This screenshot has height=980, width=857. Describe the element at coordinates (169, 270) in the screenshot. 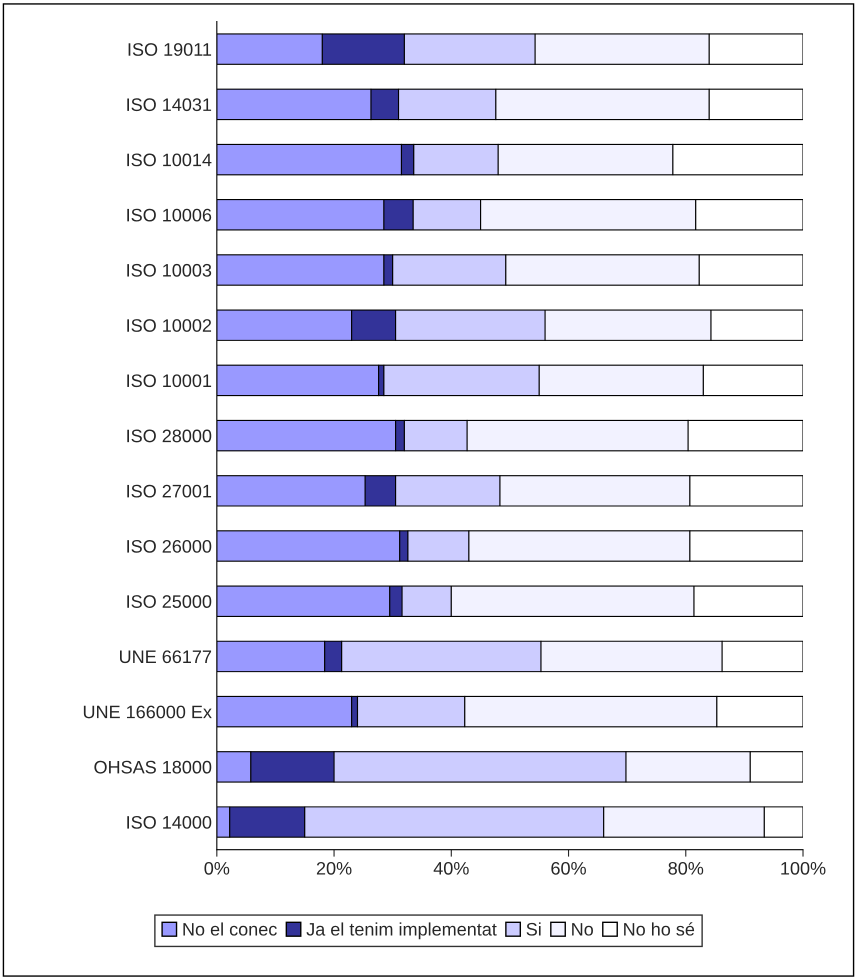

I see `y-tick-label: ISO 10003` at that location.